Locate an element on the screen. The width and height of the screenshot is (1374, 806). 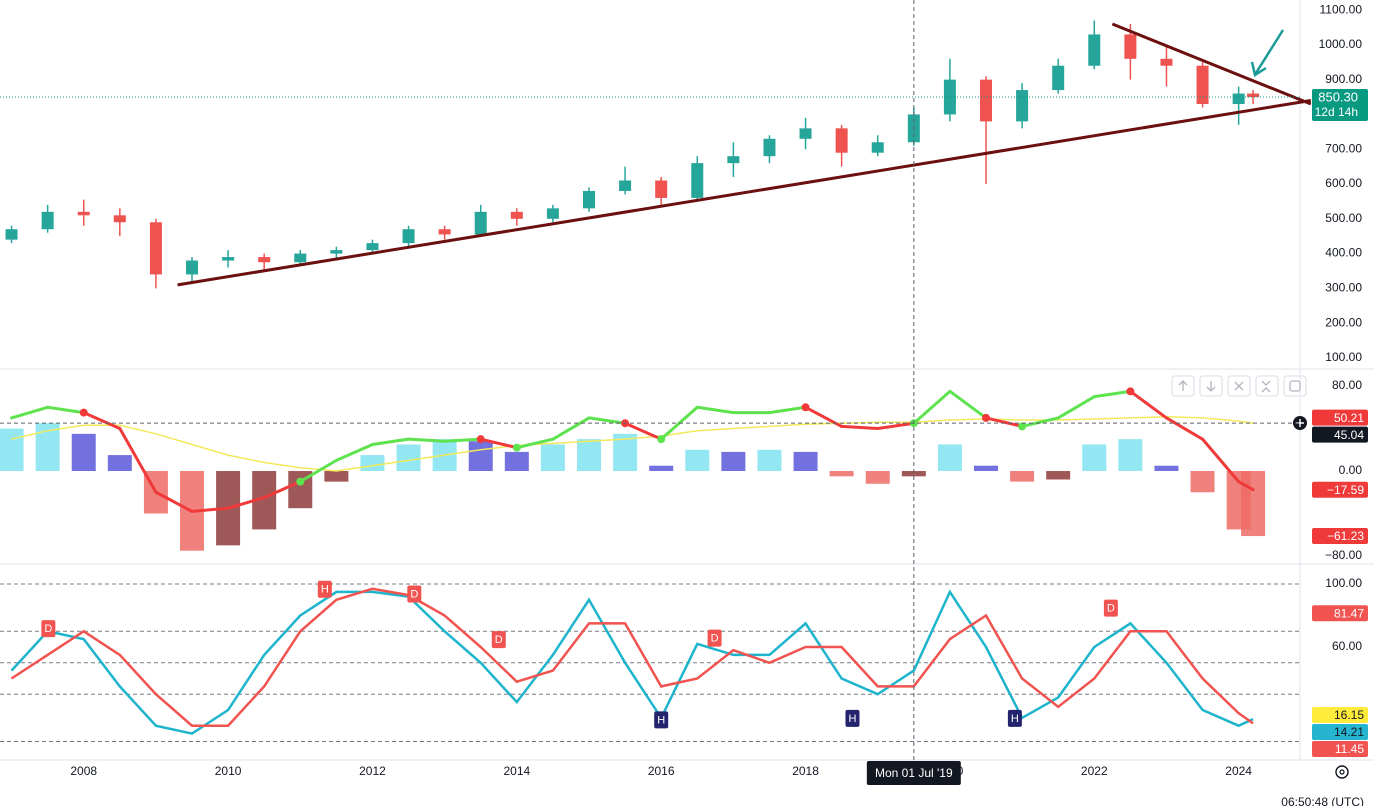
gear-icon-center is located at coordinates (1342, 772).